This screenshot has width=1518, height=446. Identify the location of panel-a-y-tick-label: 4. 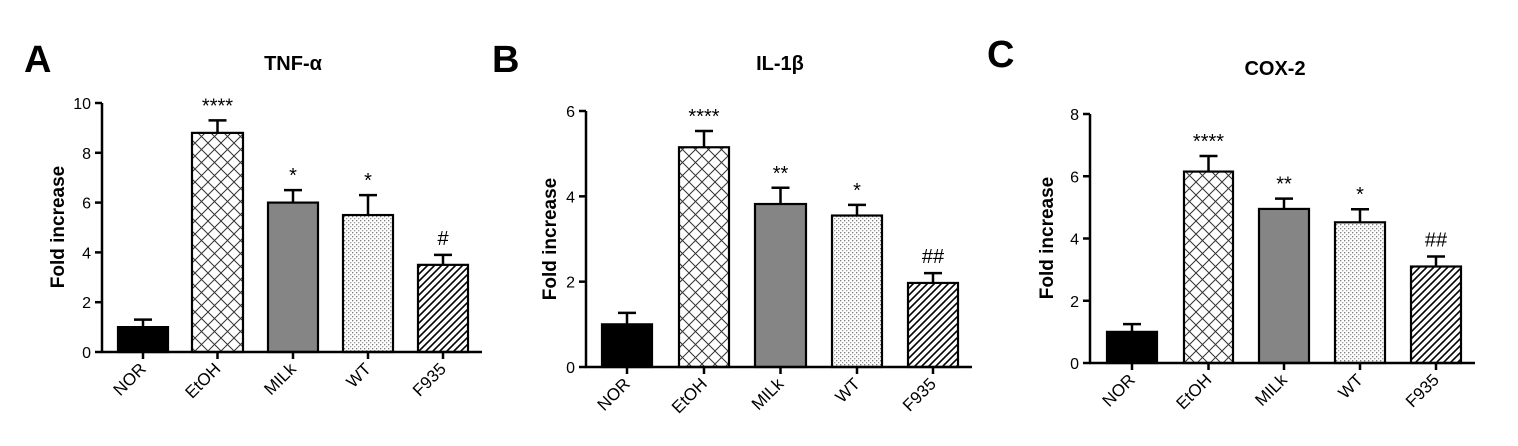
(86, 253).